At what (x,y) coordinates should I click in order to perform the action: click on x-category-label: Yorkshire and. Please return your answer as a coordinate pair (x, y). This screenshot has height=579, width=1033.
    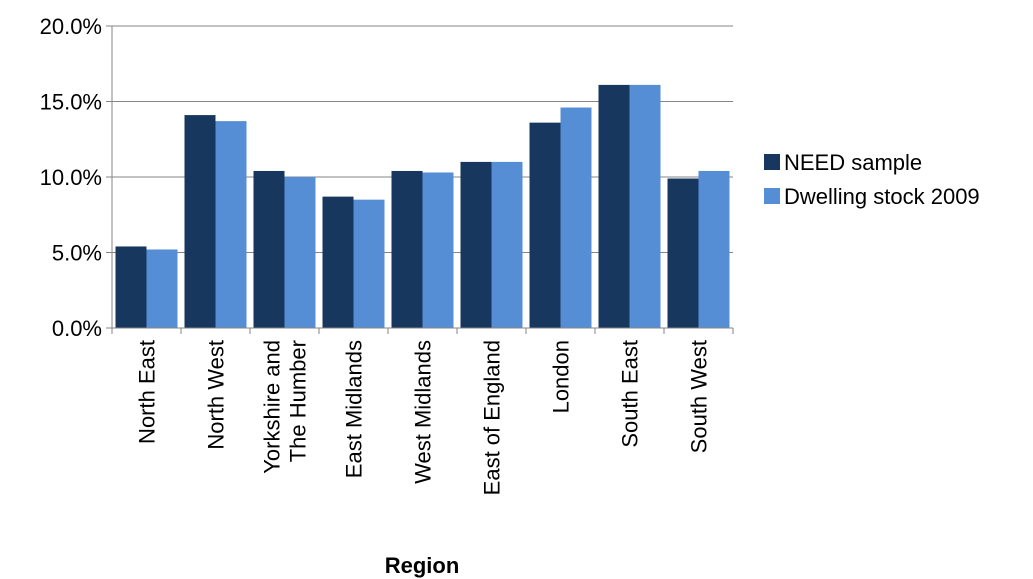
    Looking at the image, I should click on (272, 407).